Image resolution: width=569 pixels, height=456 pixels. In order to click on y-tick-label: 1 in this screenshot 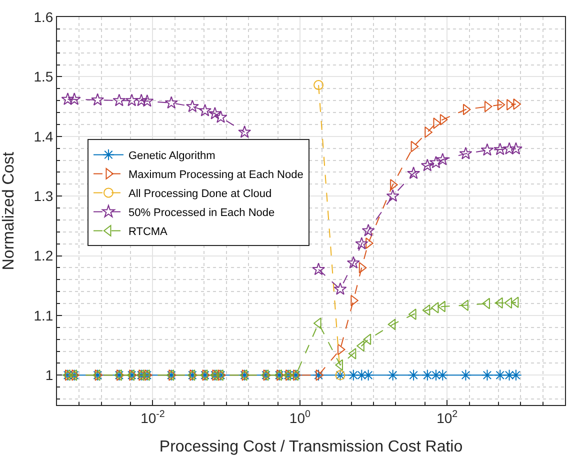, I will do `click(49, 375)`.